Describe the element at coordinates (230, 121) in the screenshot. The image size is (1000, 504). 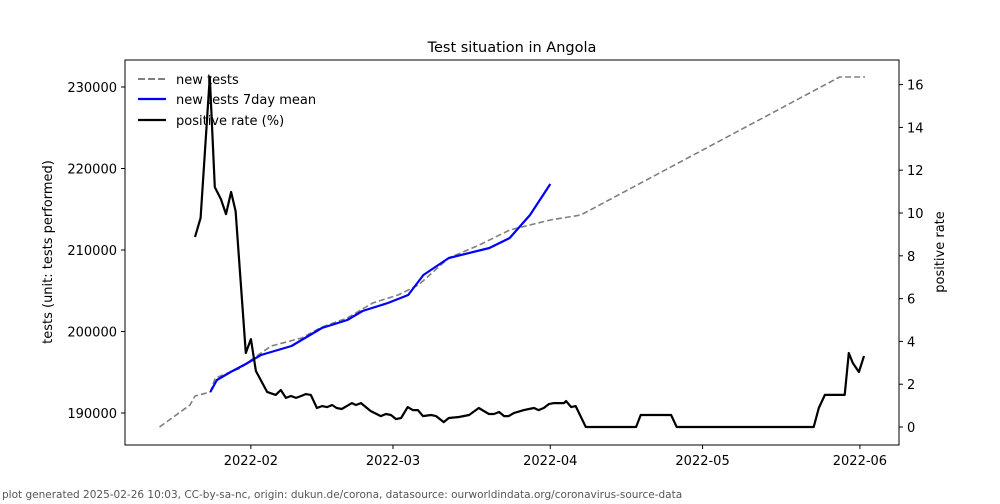
I see `legend-label-positive-rate: positive rate (%)` at that location.